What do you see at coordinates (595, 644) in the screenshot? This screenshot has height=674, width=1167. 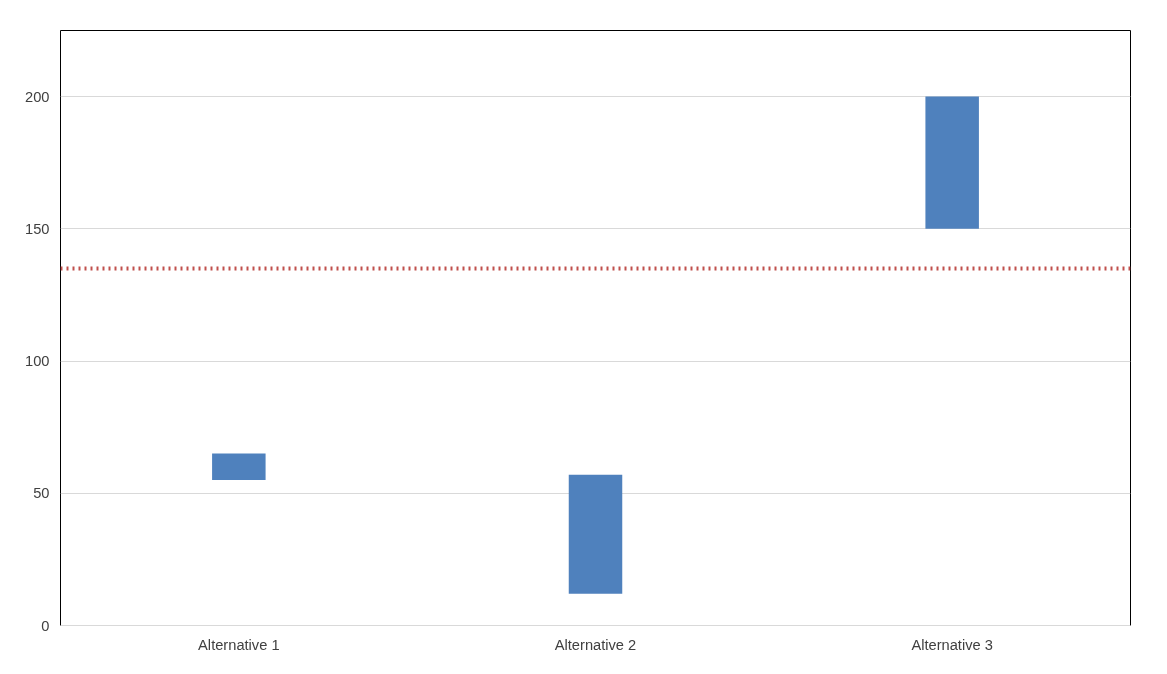 I see `x-tick-label: Alternative 2` at bounding box center [595, 644].